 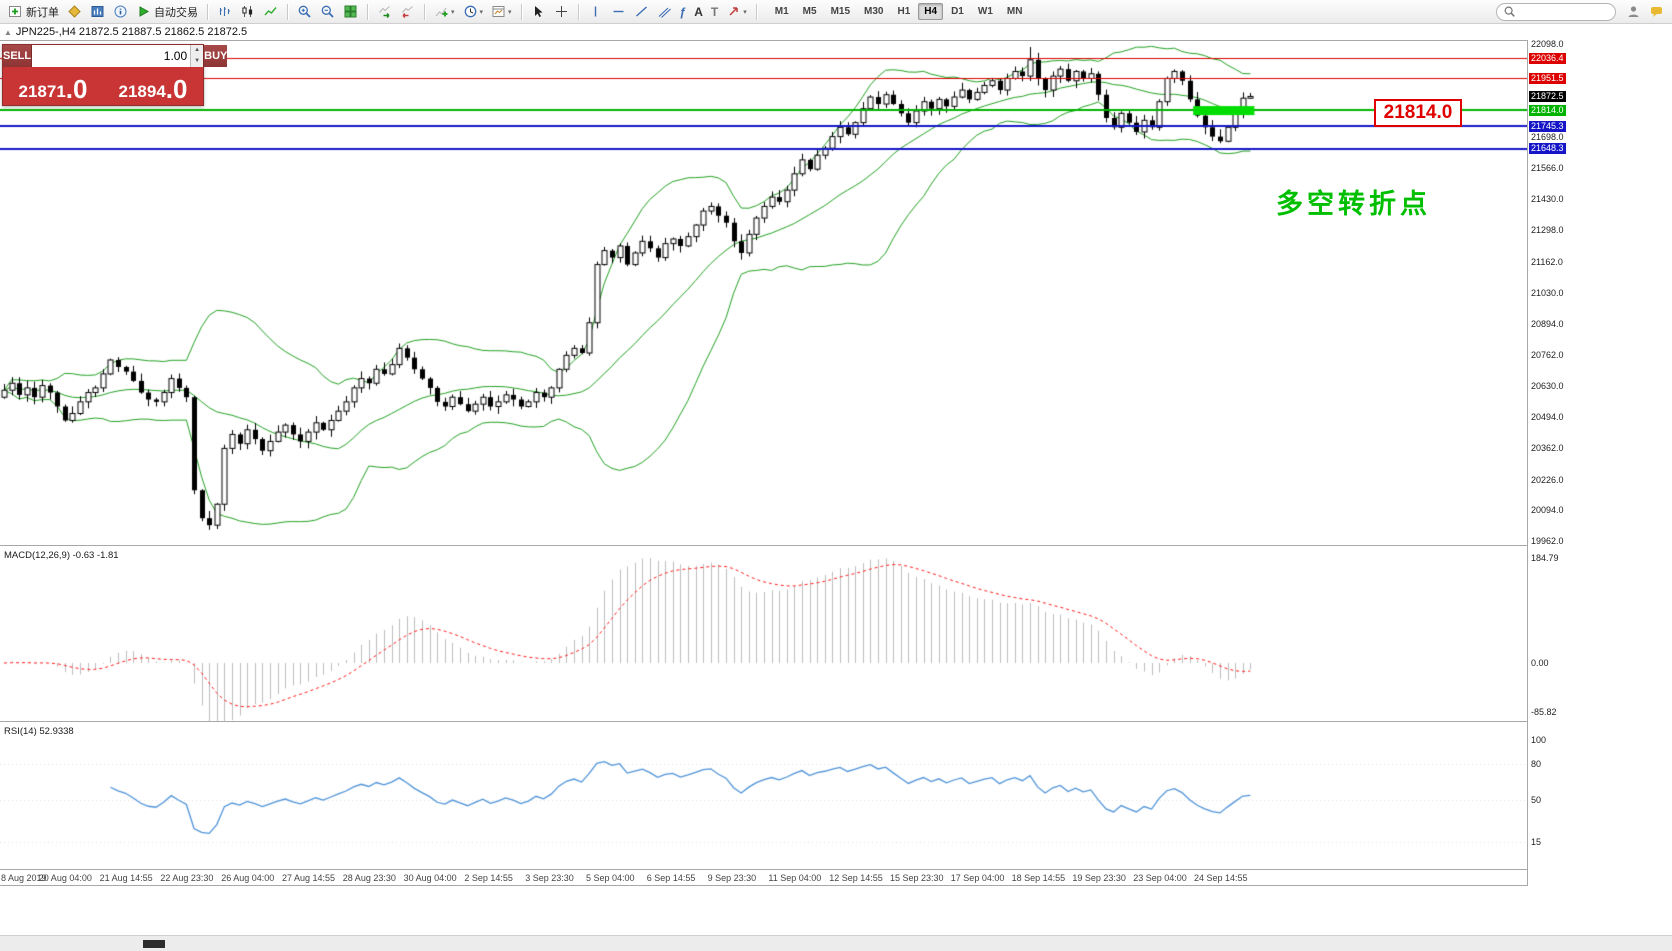 I want to click on profiles-button, so click(x=74, y=12).